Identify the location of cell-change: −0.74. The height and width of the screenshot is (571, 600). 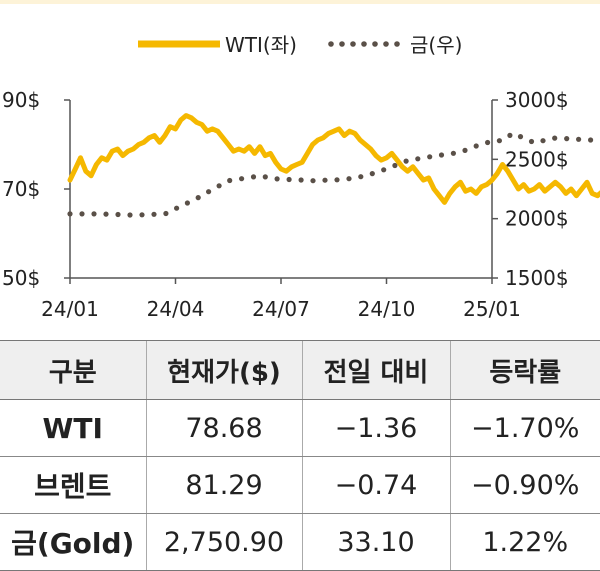
(375, 485).